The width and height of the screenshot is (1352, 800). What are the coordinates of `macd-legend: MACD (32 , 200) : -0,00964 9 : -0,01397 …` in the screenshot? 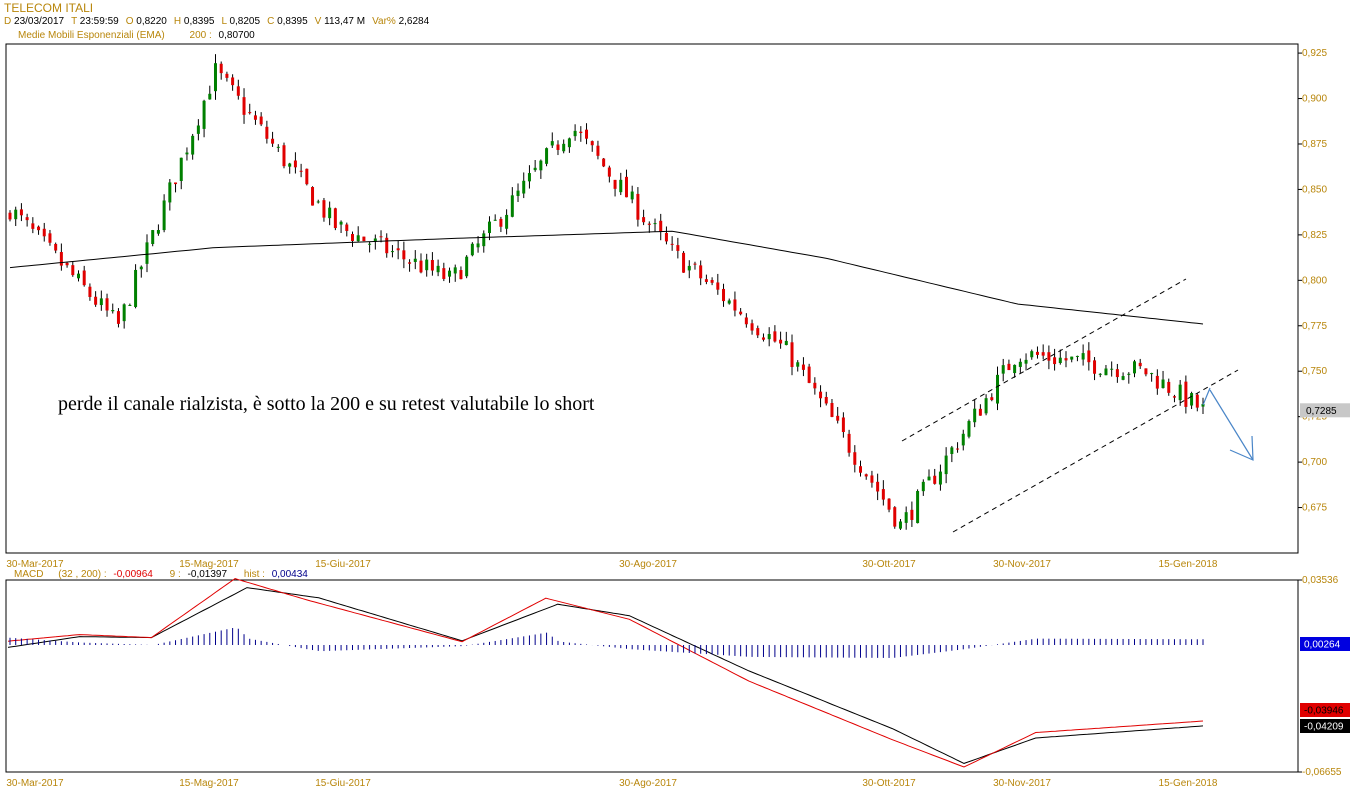 It's located at (161, 574).